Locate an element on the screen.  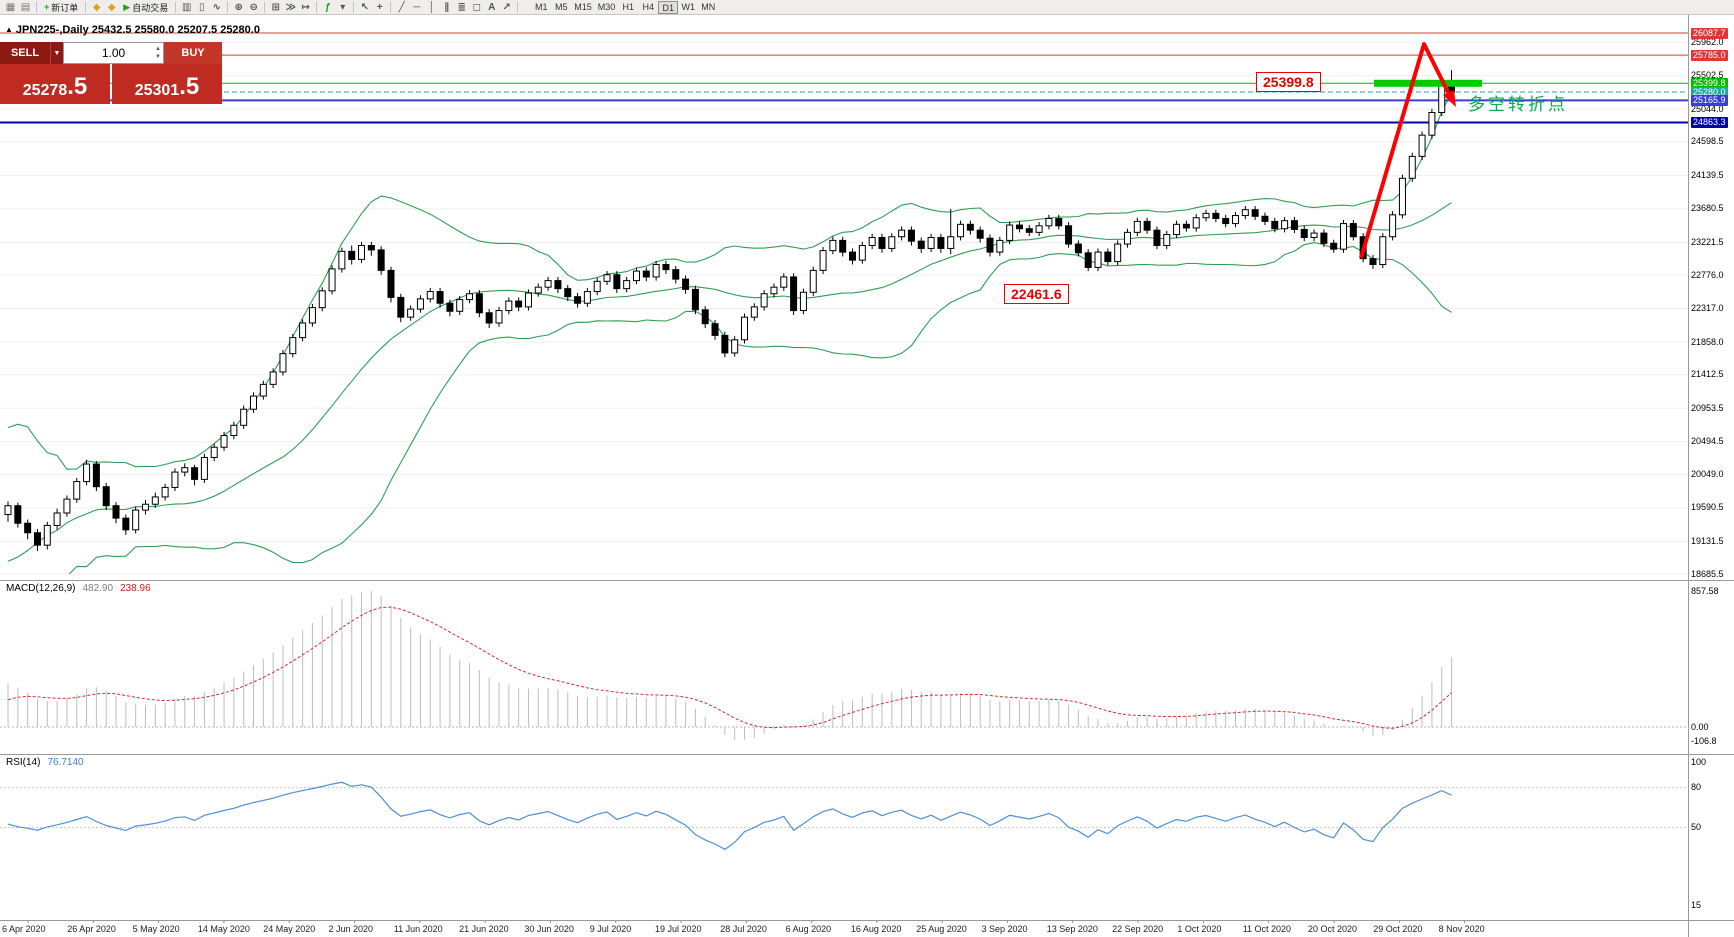
new-chart-icon: ▦ is located at coordinates (10, 7).